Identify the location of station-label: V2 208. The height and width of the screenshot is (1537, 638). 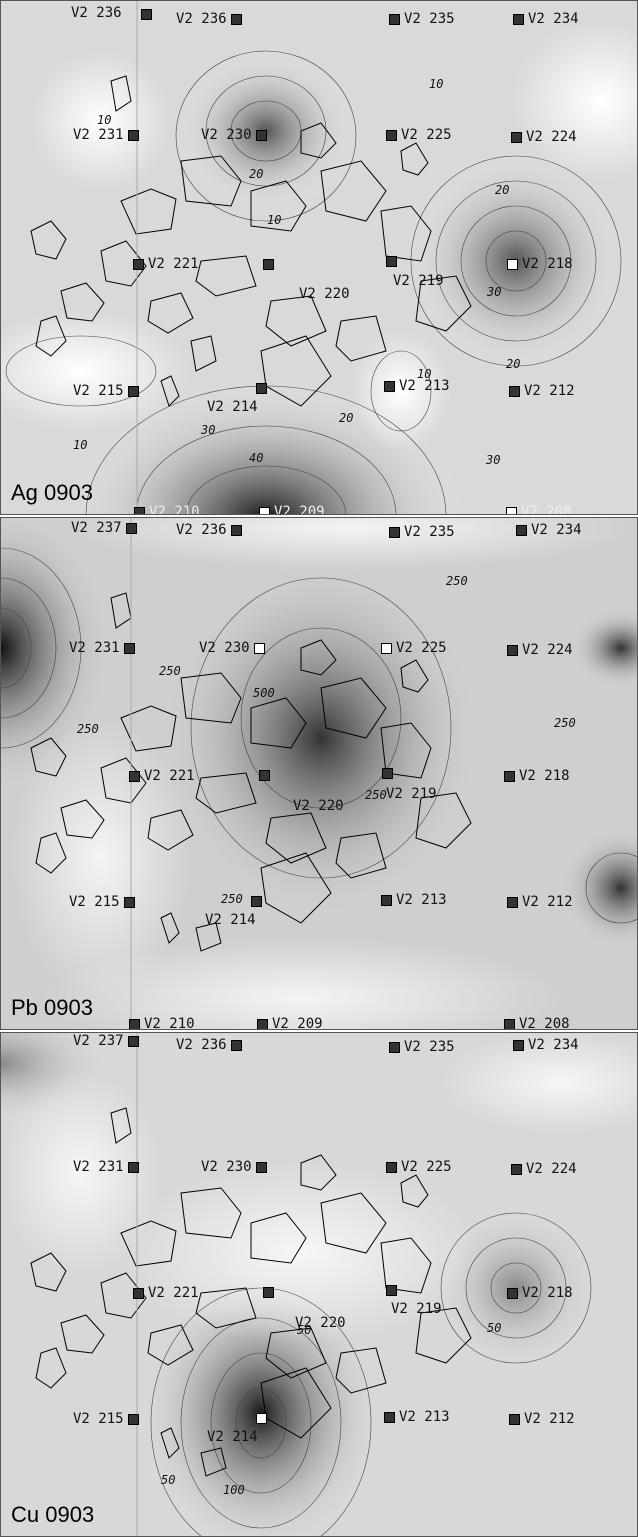
(546, 509).